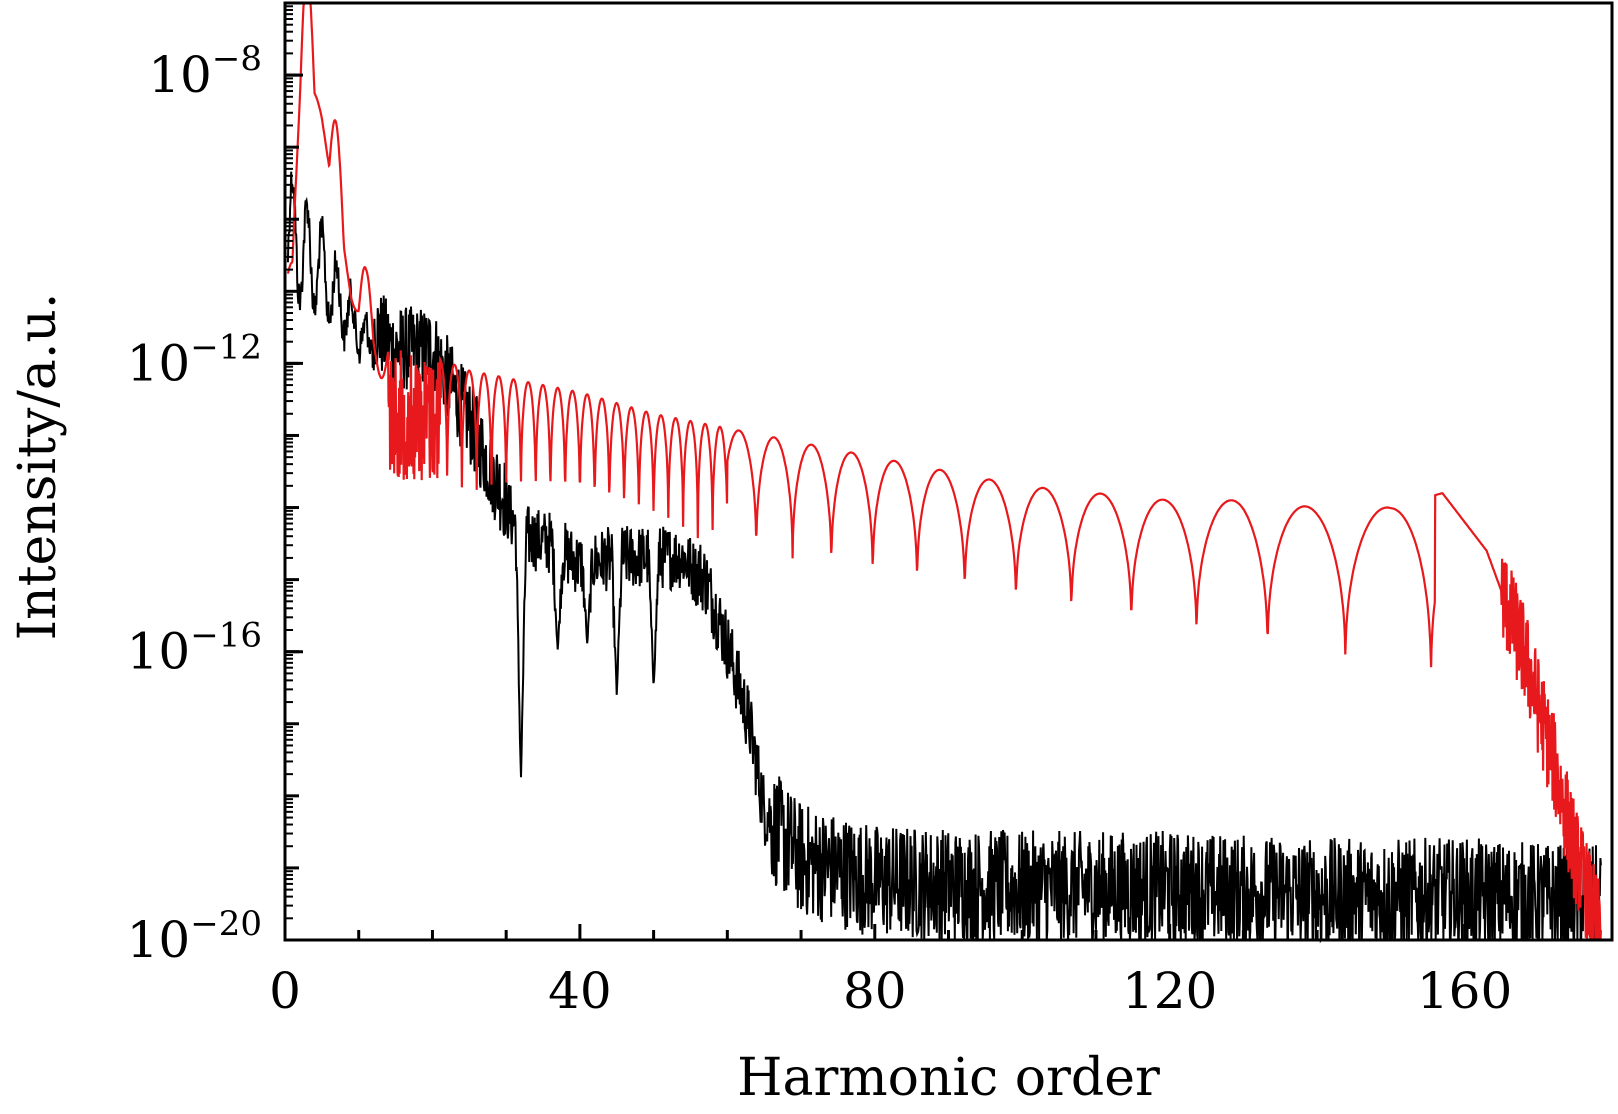 The width and height of the screenshot is (1618, 1114). What do you see at coordinates (875, 991) in the screenshot?
I see `x-tick-label: 80` at bounding box center [875, 991].